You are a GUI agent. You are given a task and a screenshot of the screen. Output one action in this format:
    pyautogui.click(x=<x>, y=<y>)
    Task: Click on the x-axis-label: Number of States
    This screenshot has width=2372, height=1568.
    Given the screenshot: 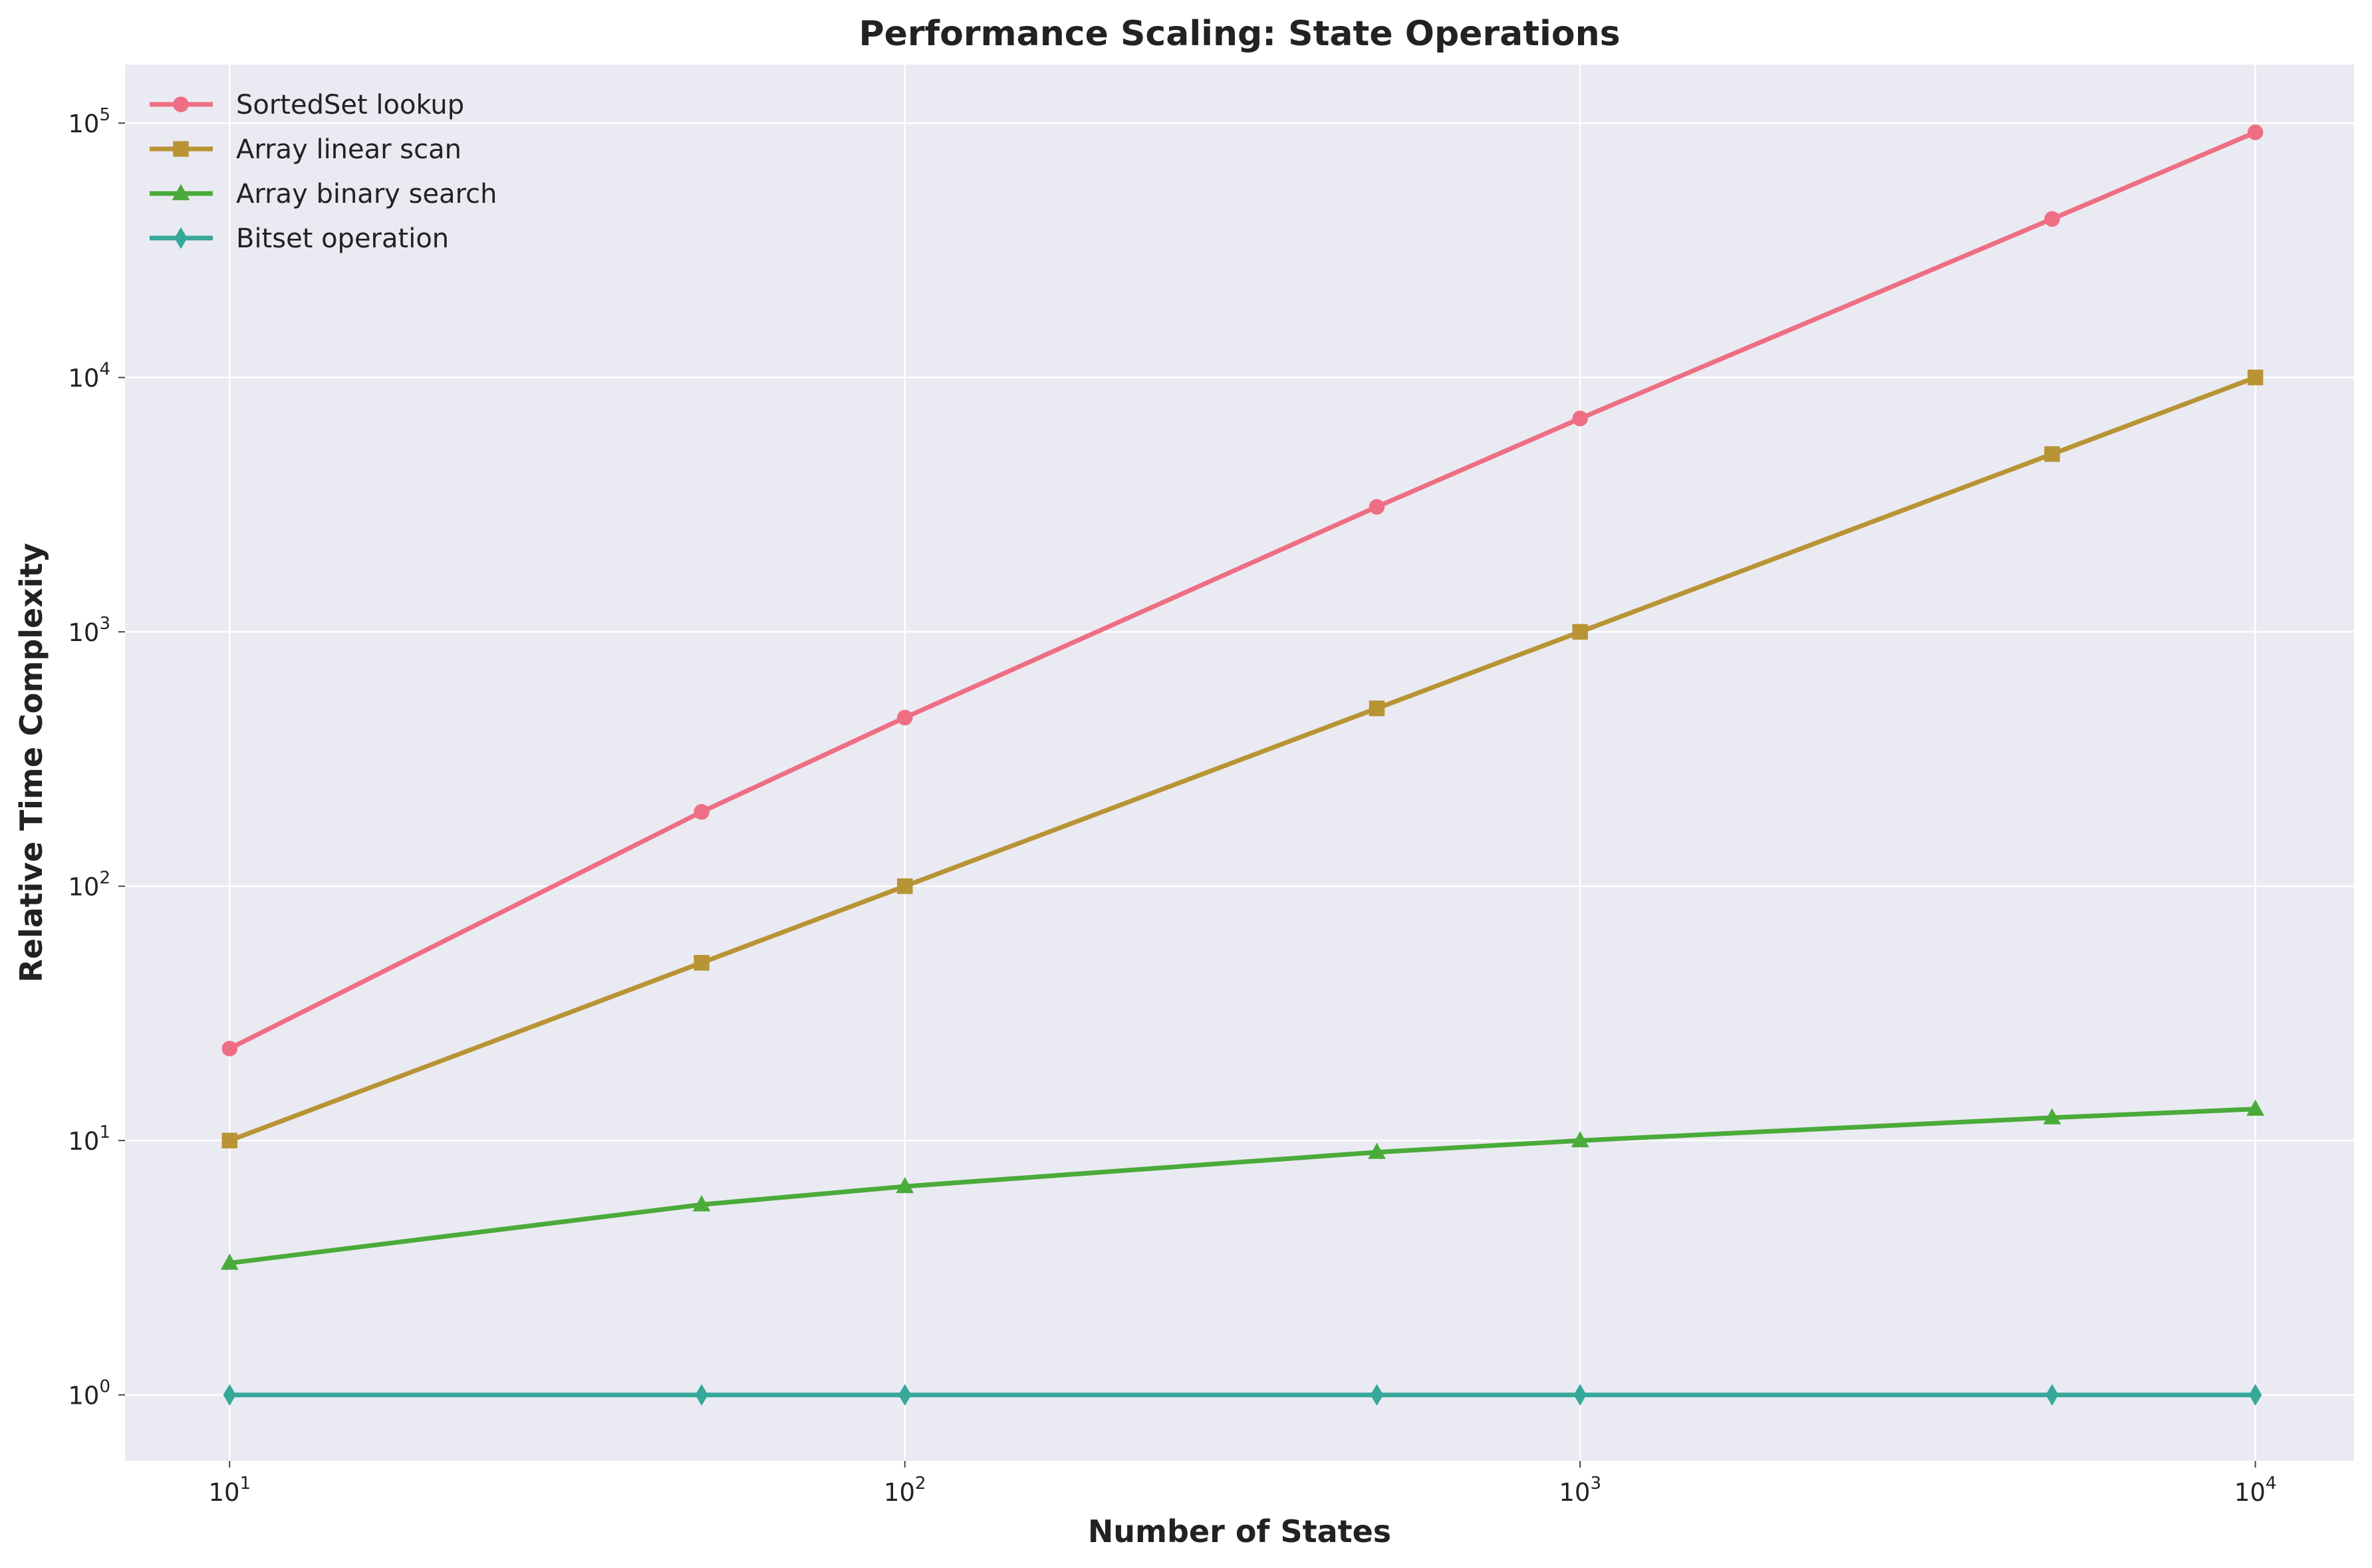 What is the action you would take?
    pyautogui.click(x=1239, y=1531)
    